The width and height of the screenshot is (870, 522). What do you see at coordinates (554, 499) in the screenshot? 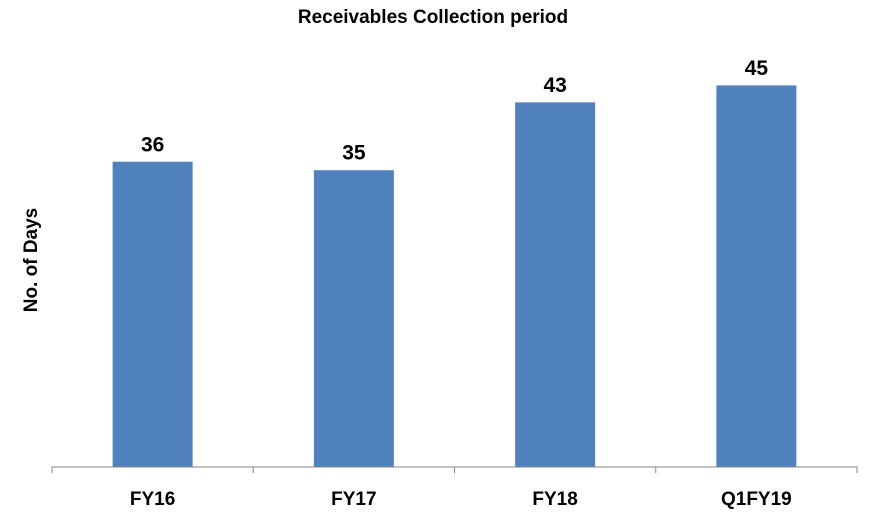
I see `x-tick-label: FY18` at bounding box center [554, 499].